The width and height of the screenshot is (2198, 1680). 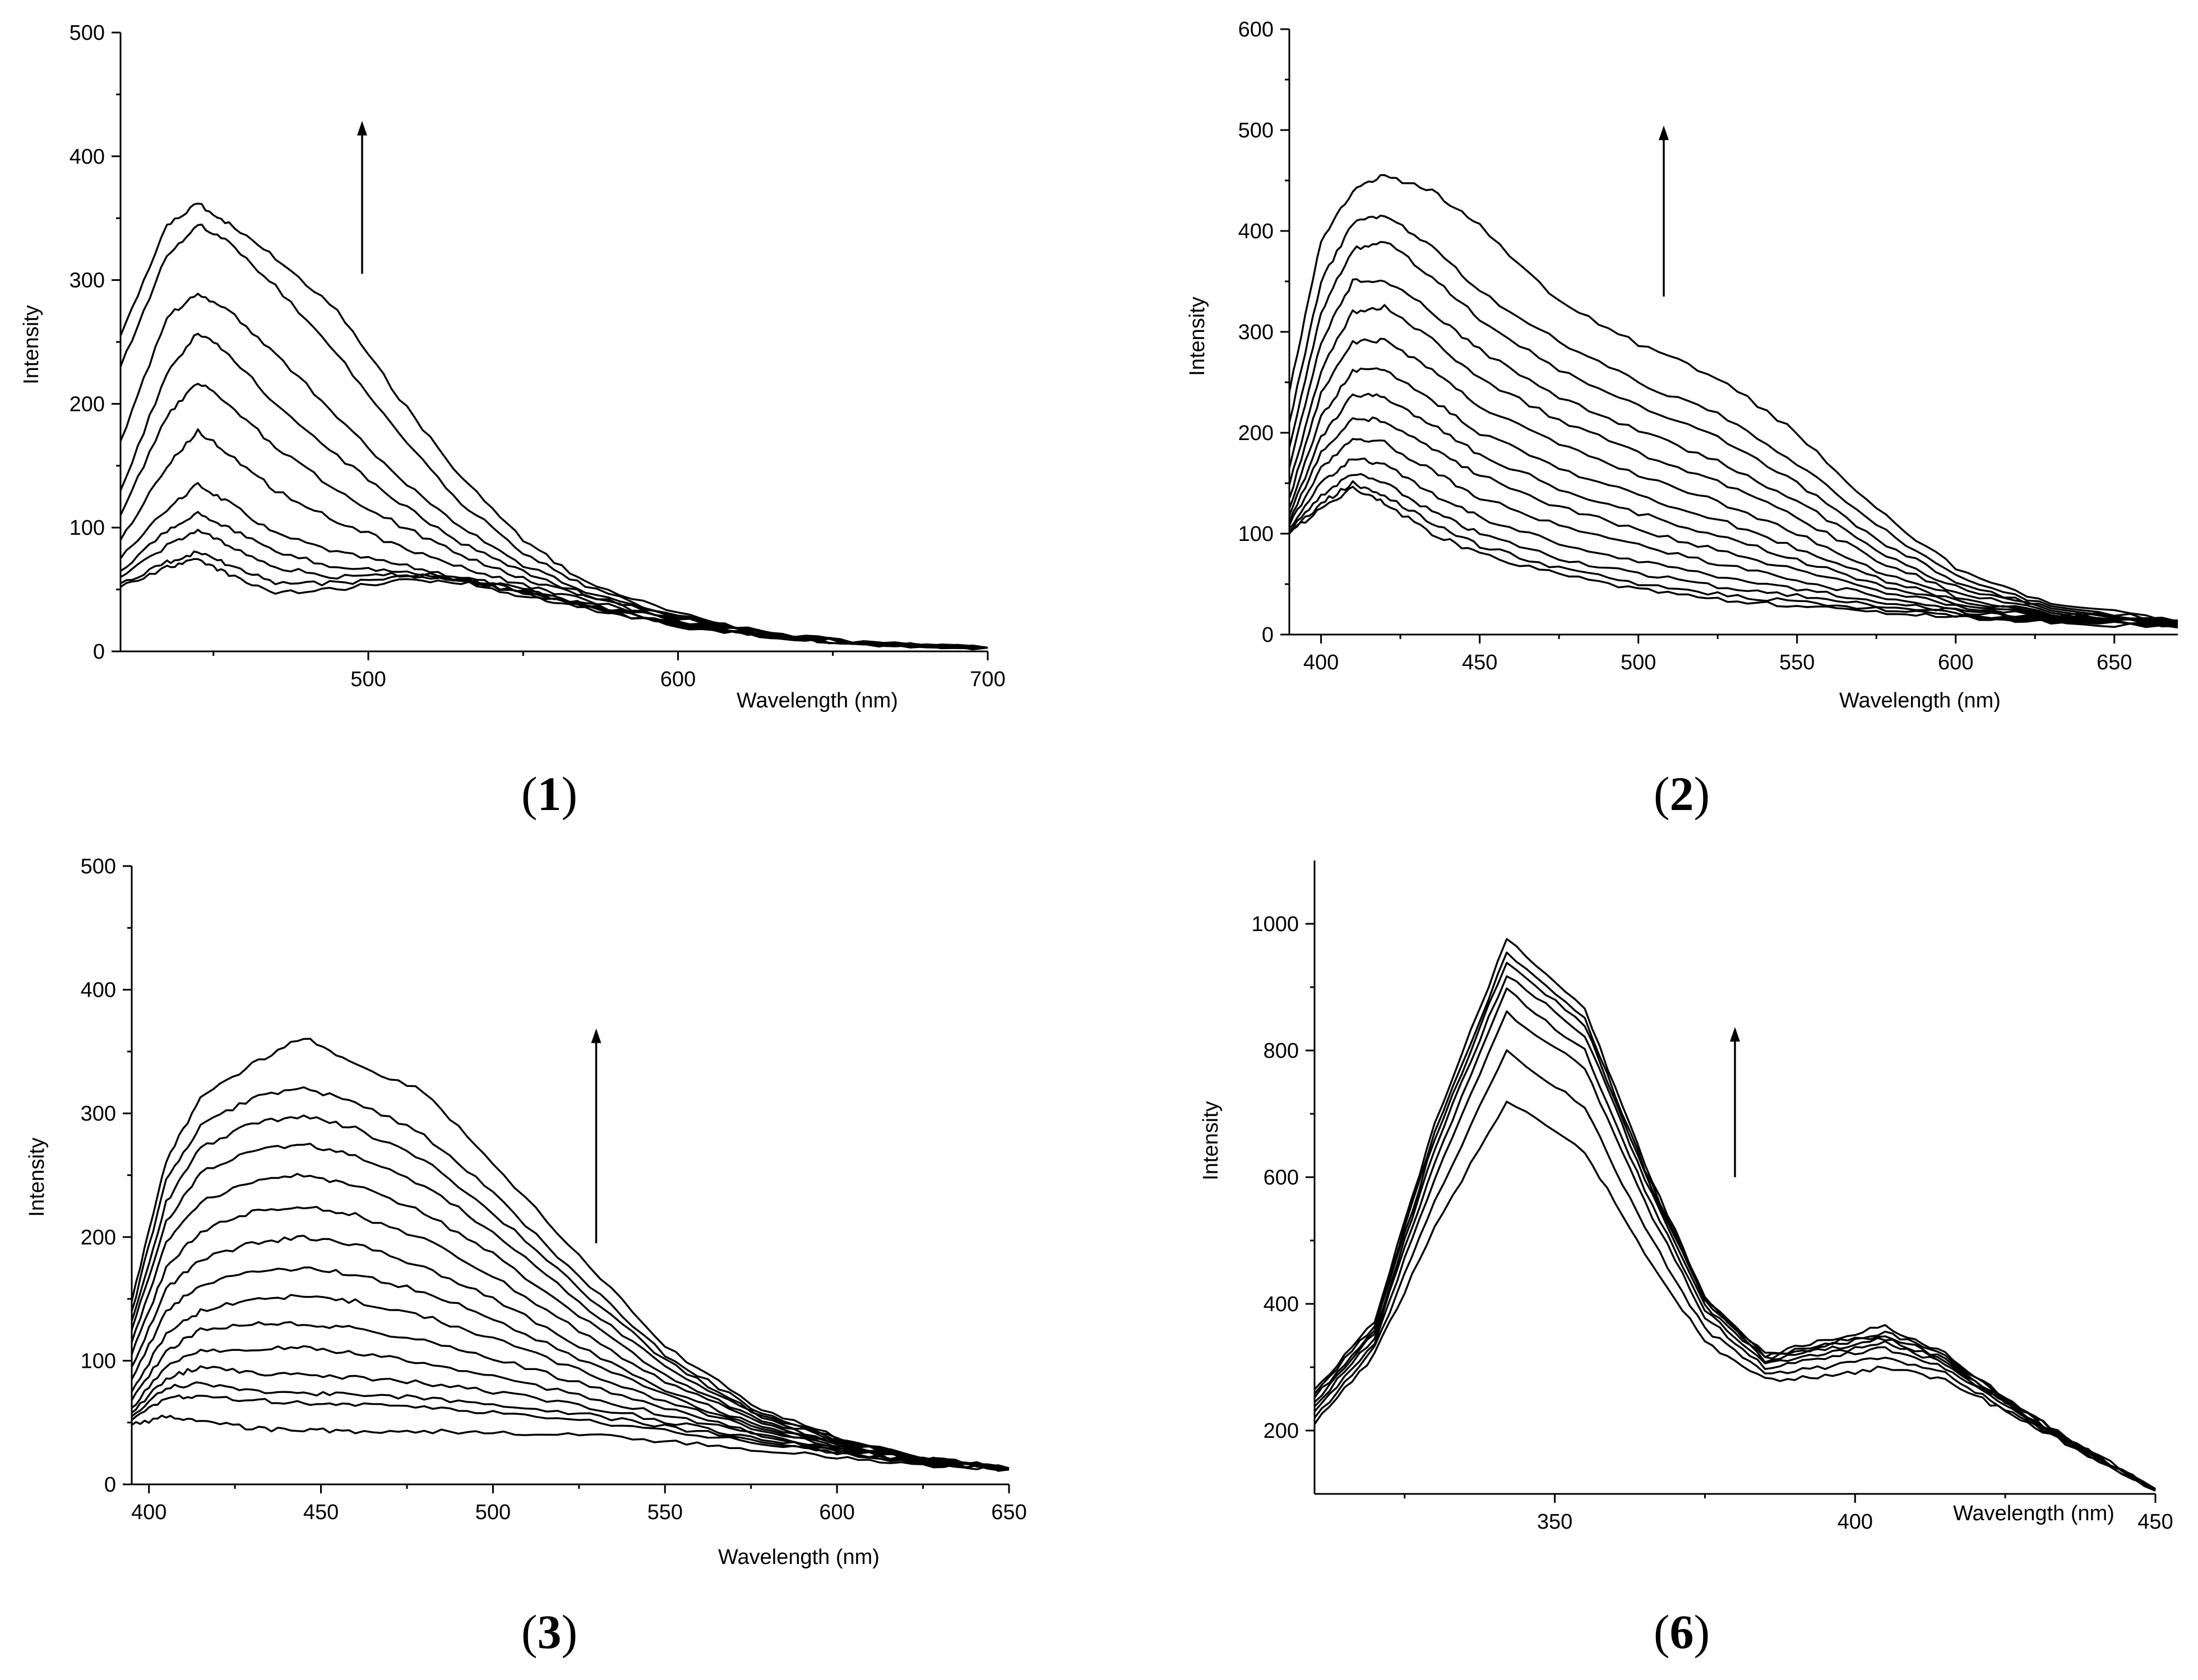 I want to click on panel-3-y-tick-label: 200, so click(x=98, y=1238).